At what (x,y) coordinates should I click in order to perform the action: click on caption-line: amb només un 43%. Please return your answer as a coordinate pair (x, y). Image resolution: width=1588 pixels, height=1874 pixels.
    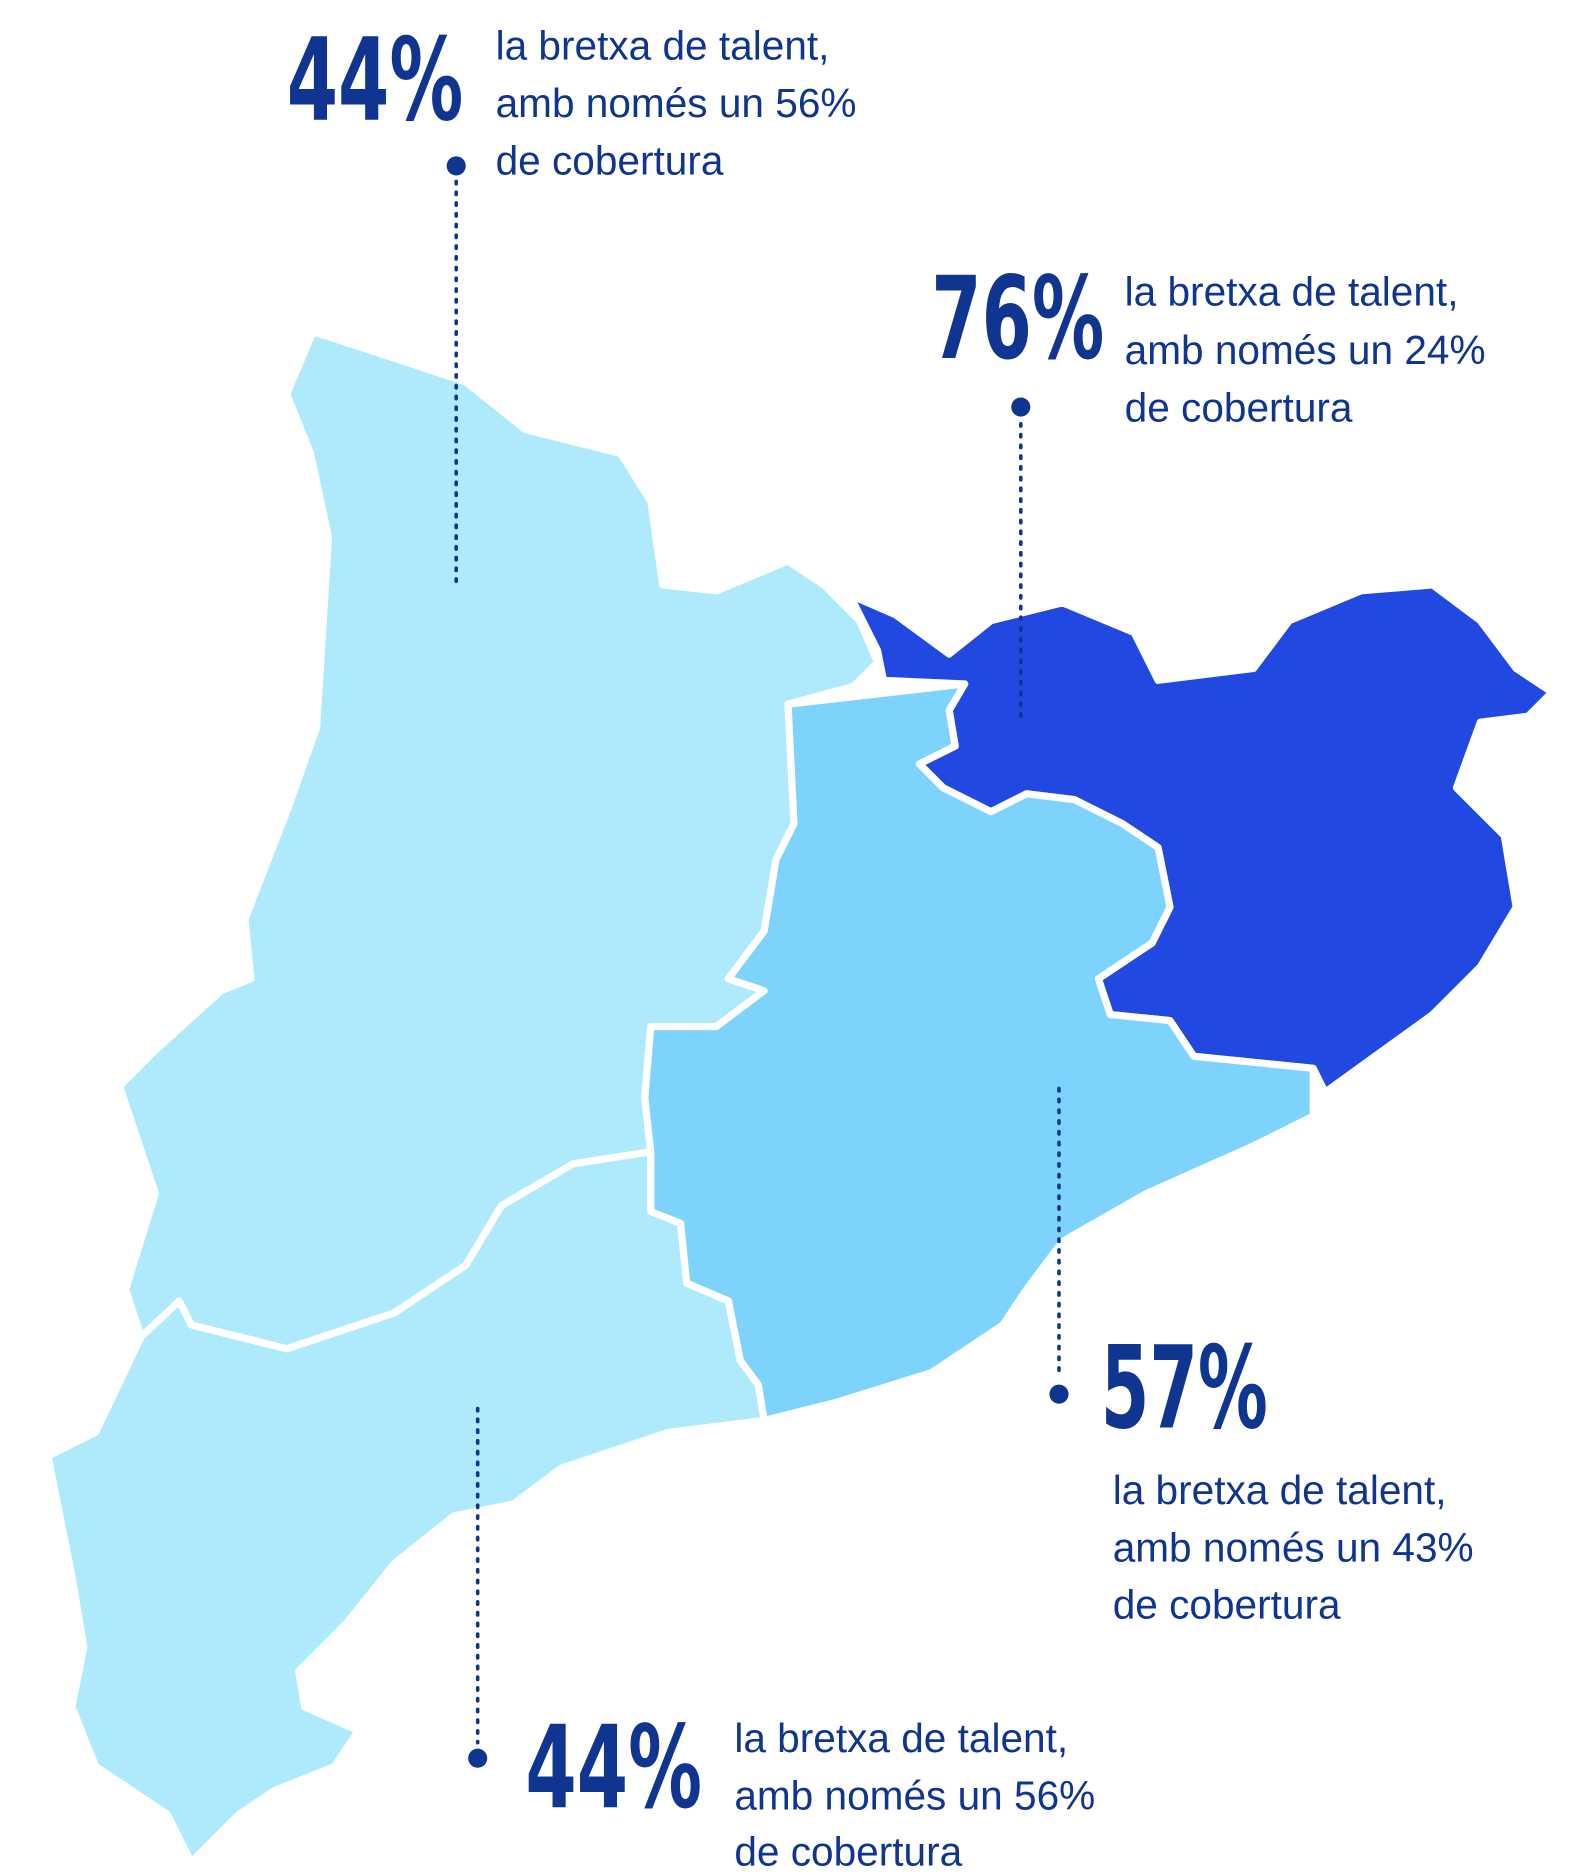
    Looking at the image, I should click on (1293, 1547).